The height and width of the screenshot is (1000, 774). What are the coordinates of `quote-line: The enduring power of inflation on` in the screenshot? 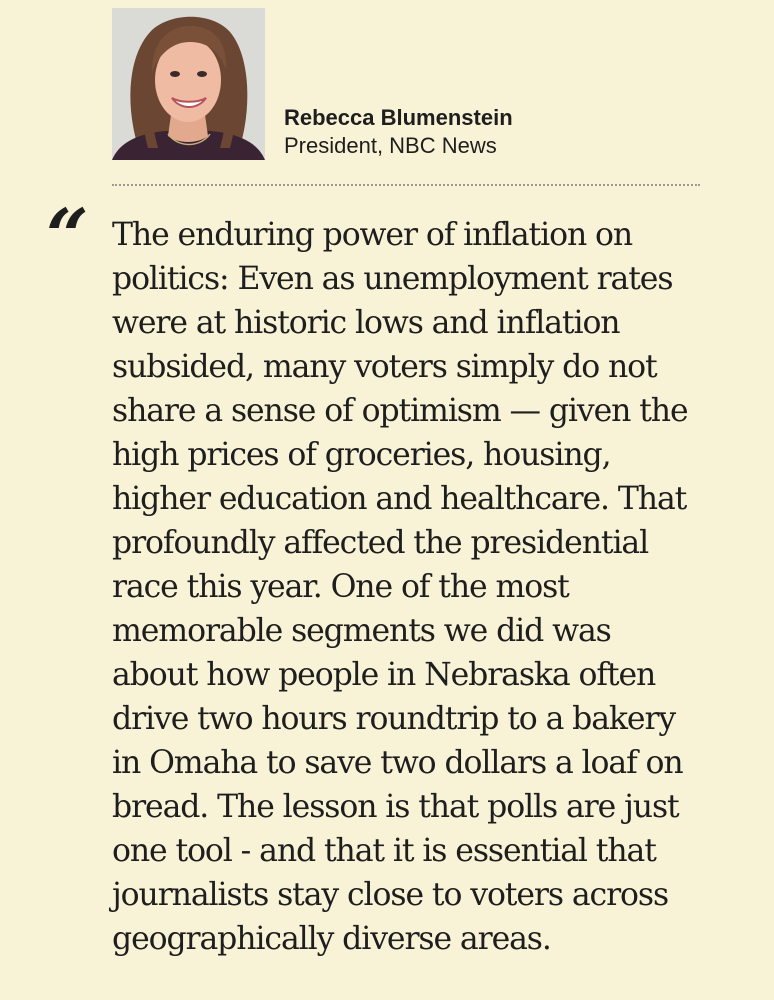 It's located at (372, 235).